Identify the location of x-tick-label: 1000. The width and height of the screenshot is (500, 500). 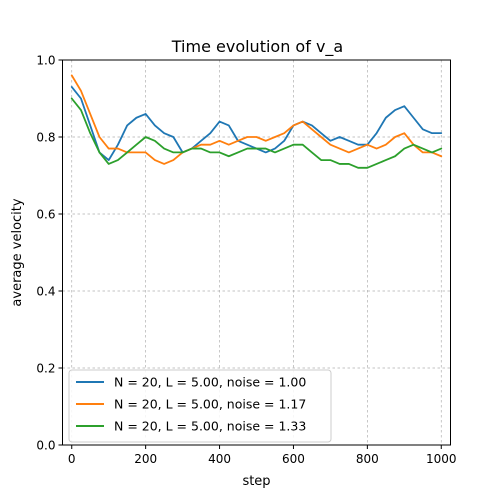
(441, 459).